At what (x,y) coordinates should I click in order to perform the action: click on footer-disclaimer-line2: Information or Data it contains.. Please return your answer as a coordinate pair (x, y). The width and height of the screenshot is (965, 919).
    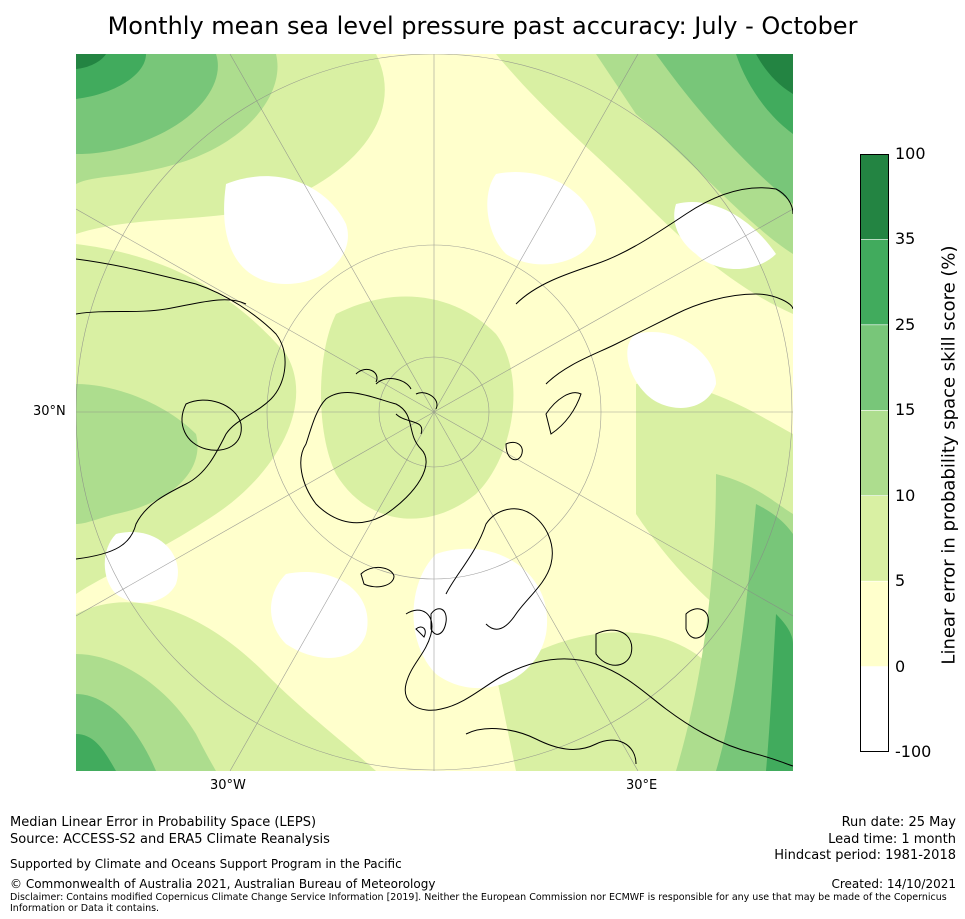
    Looking at the image, I should click on (85, 908).